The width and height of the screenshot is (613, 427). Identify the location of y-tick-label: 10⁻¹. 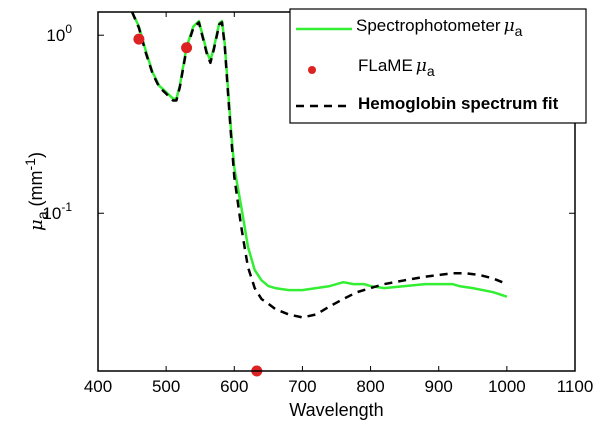
(57, 211).